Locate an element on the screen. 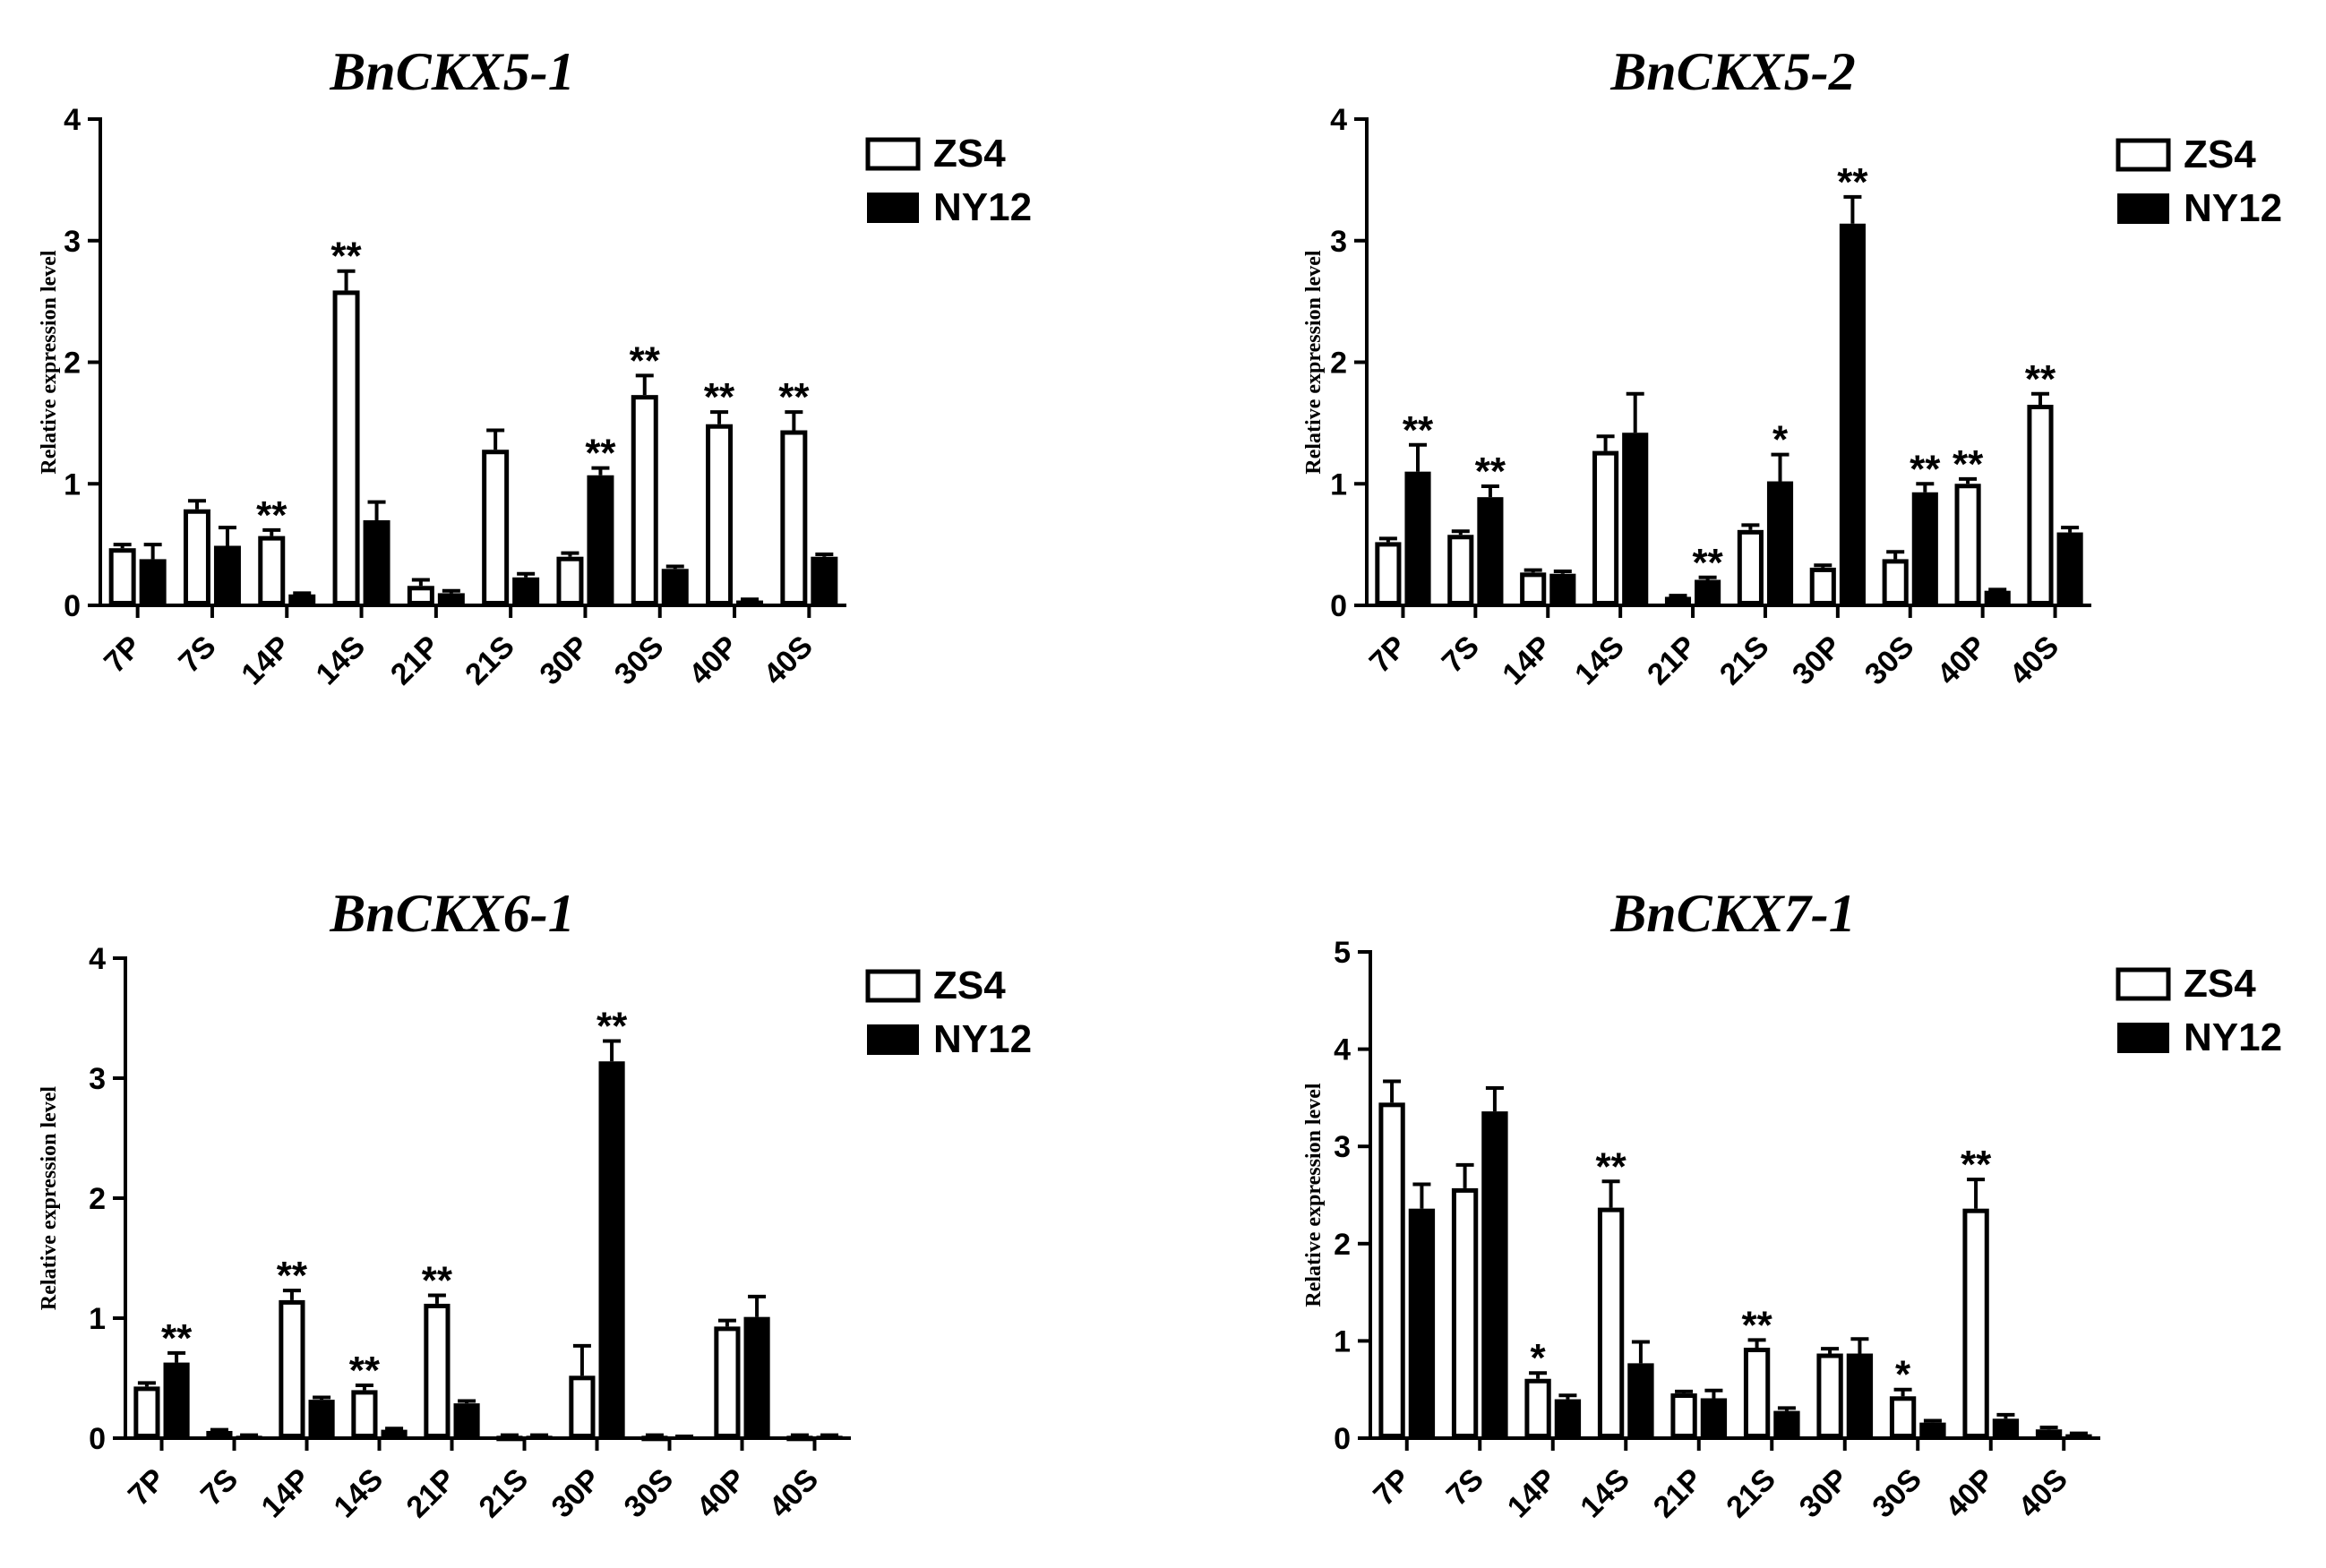 This screenshot has width=2326, height=1568. y-tick-label: 4 is located at coordinates (72, 120).